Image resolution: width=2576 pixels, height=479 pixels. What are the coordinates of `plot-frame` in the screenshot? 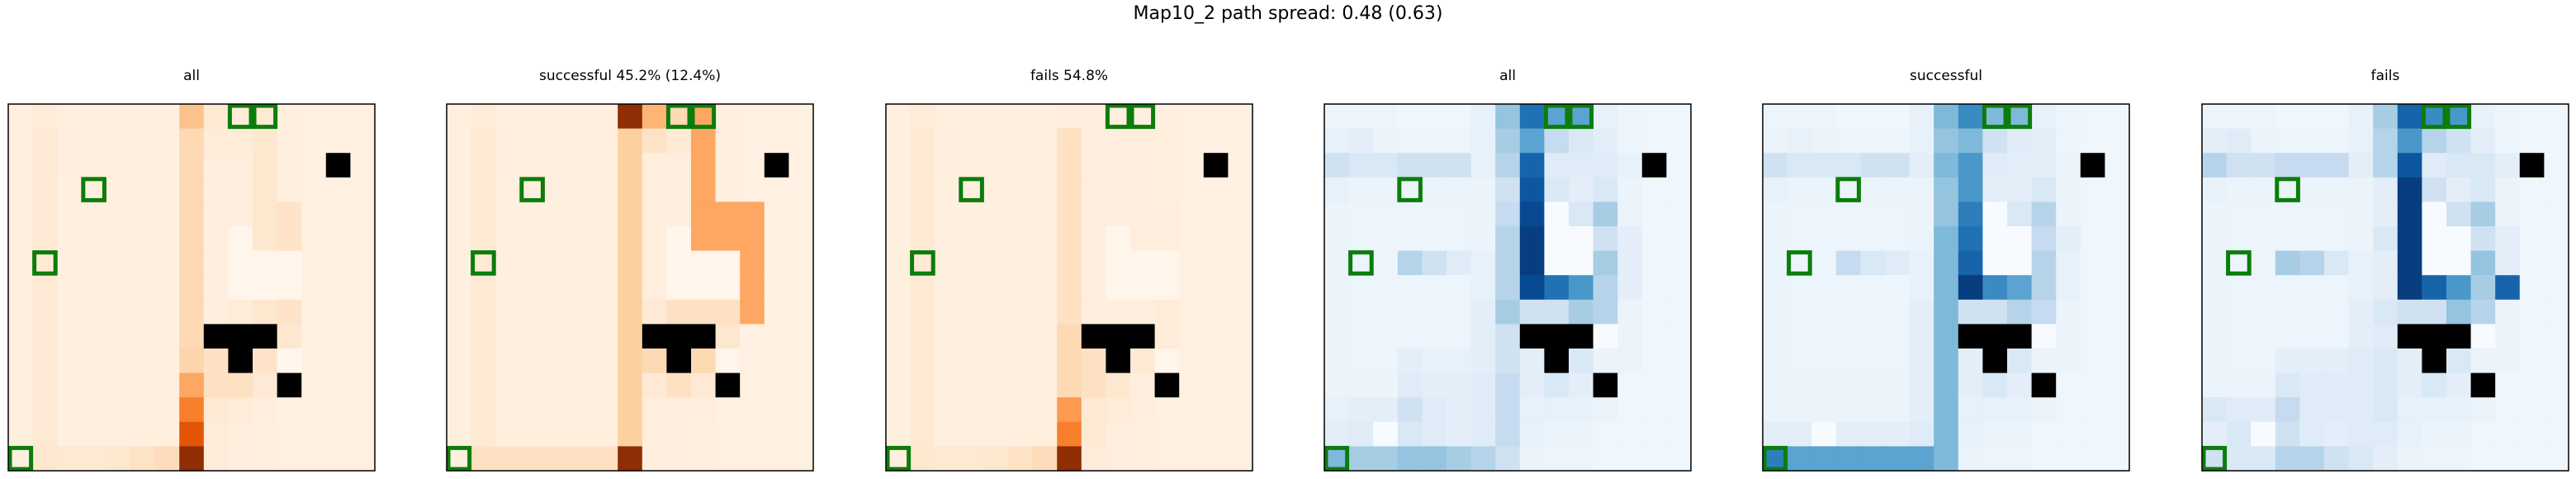 It's located at (1508, 288).